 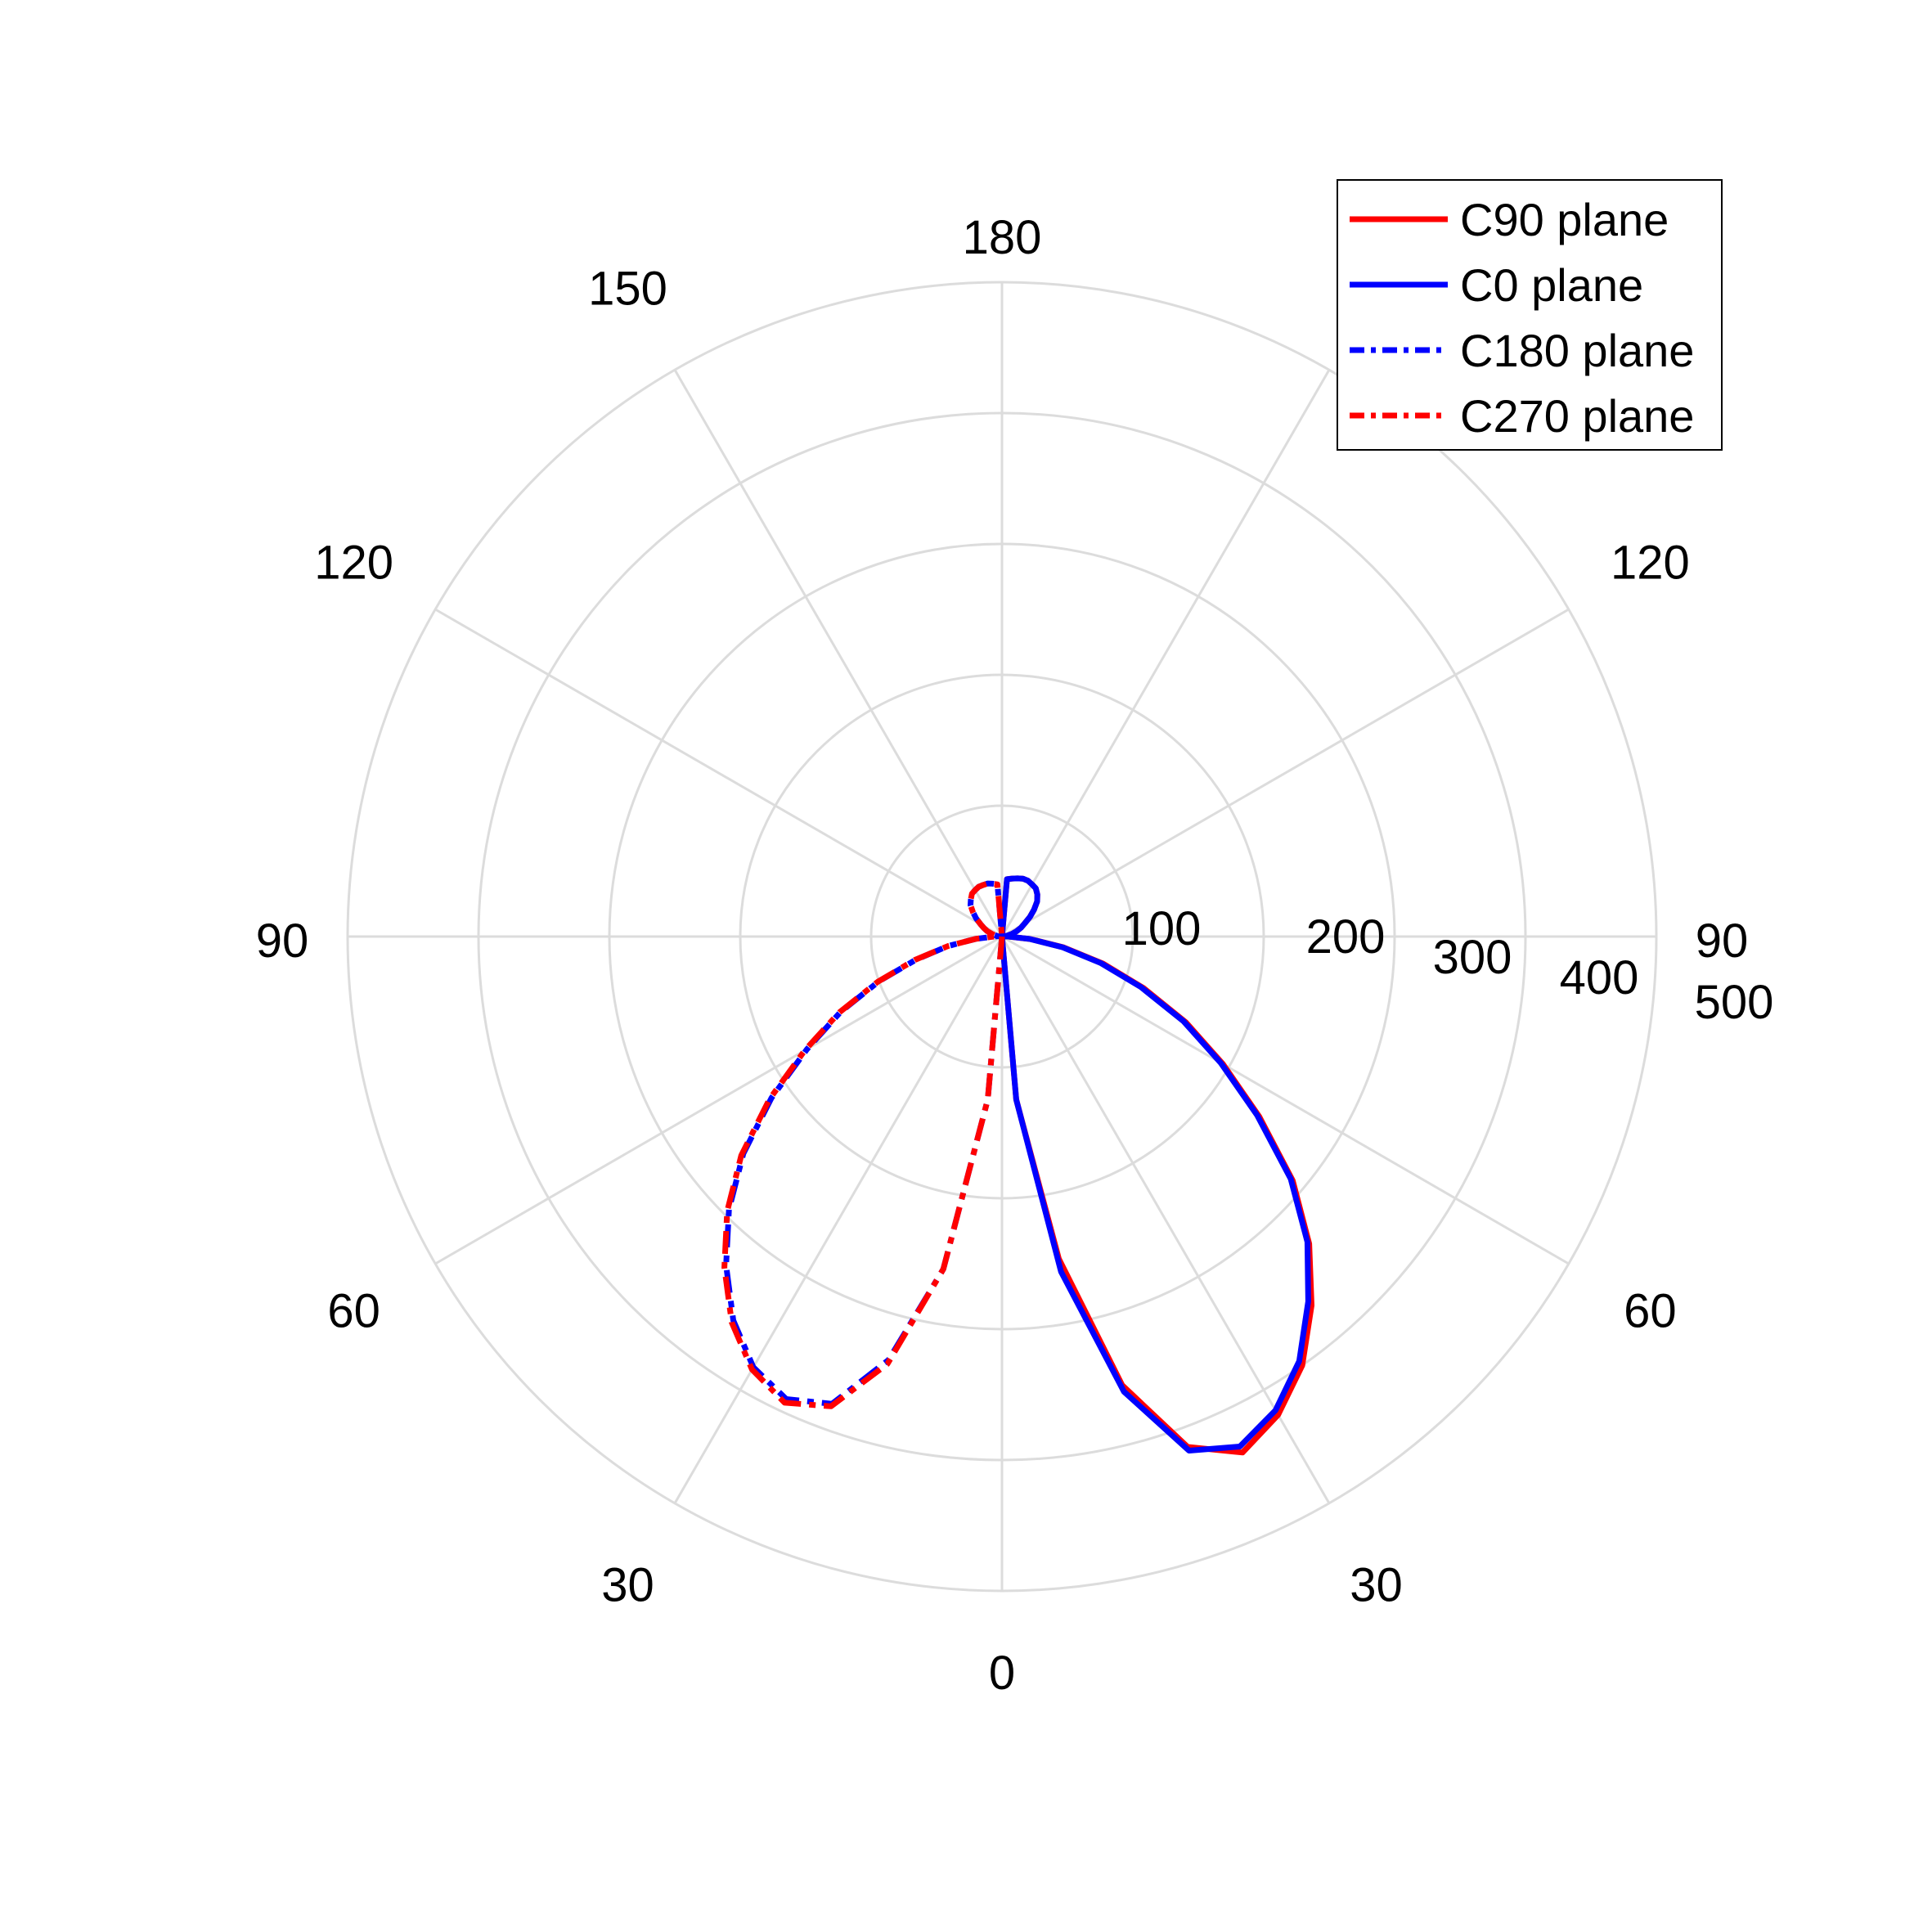 What do you see at coordinates (1002, 1674) in the screenshot?
I see `angle-tick-label: 0` at bounding box center [1002, 1674].